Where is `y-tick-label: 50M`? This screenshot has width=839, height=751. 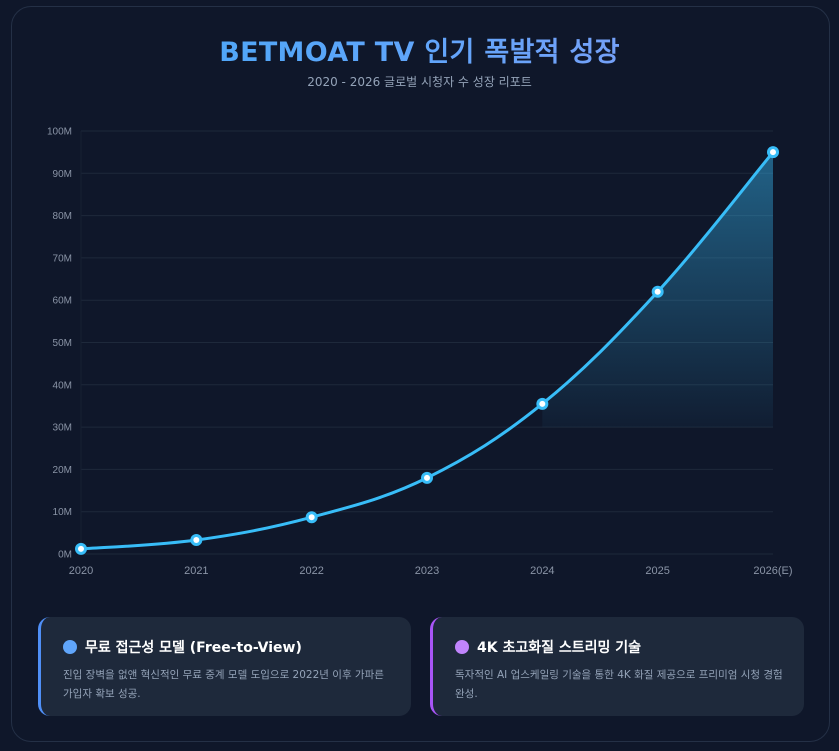 y-tick-label: 50M is located at coordinates (62, 343).